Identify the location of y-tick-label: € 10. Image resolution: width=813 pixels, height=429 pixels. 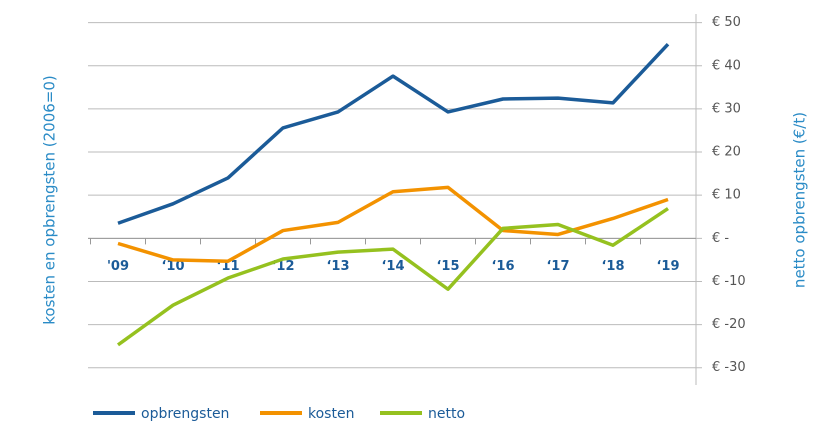
(726, 195).